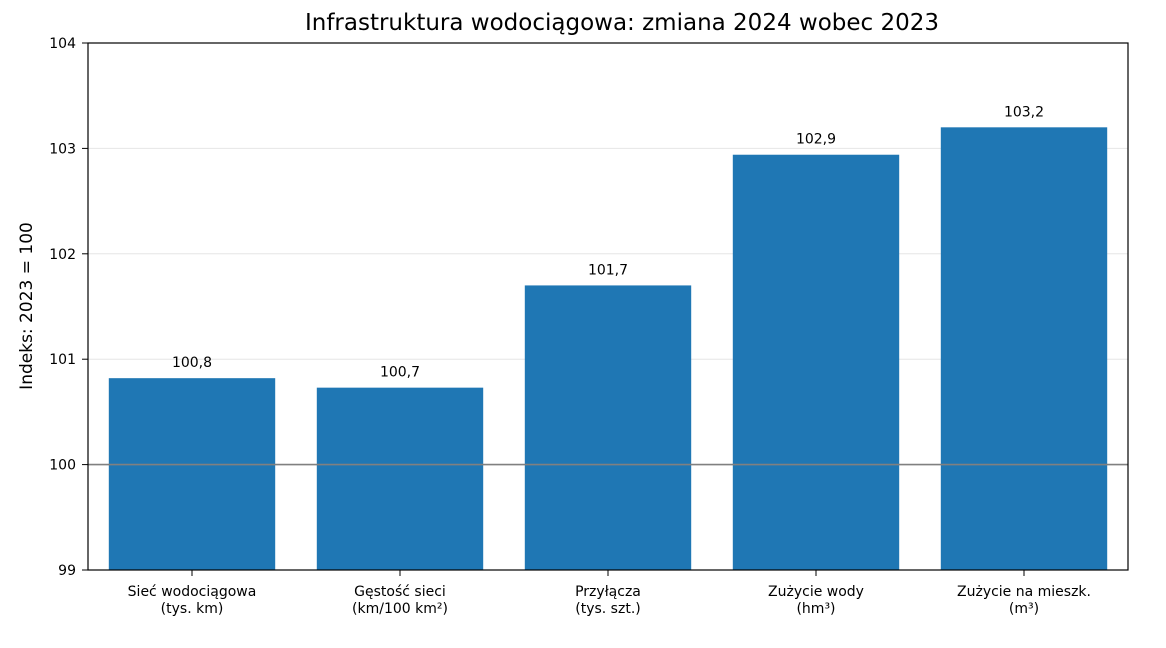 The height and width of the screenshot is (648, 1166). Describe the element at coordinates (400, 373) in the screenshot. I see `data-label: 100,7` at that location.